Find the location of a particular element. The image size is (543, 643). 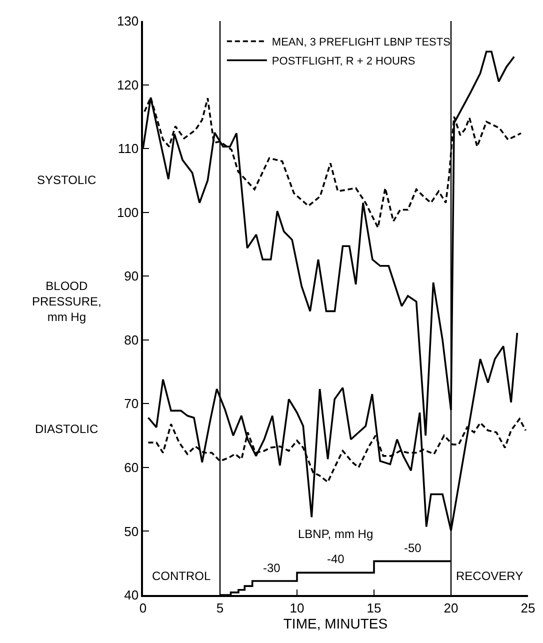

annotation: -30 is located at coordinates (272, 568).